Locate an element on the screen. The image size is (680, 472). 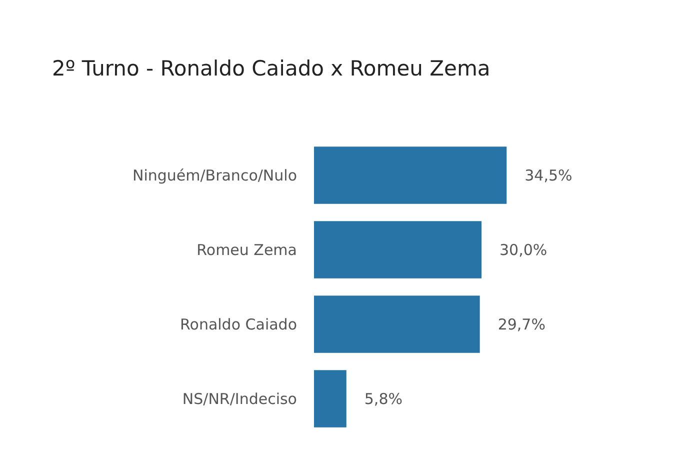
data-label: 29,7% is located at coordinates (514, 324).